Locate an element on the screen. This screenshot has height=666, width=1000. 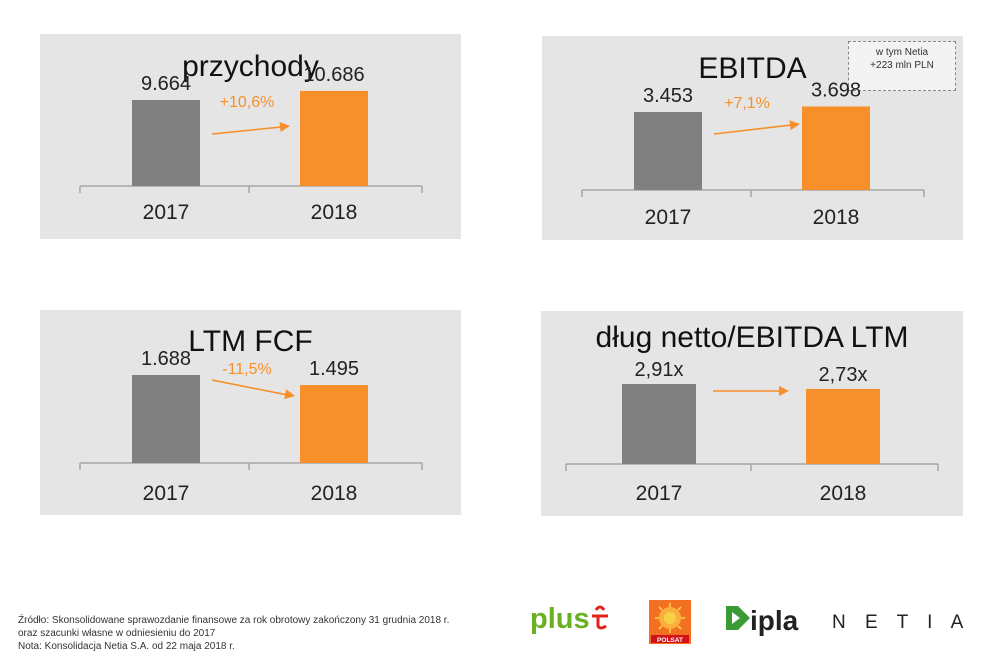
chart-panel-ltm-fcf: LTM FCF 1.688 2017 1.495 2018 -11,5% is located at coordinates (250, 412).